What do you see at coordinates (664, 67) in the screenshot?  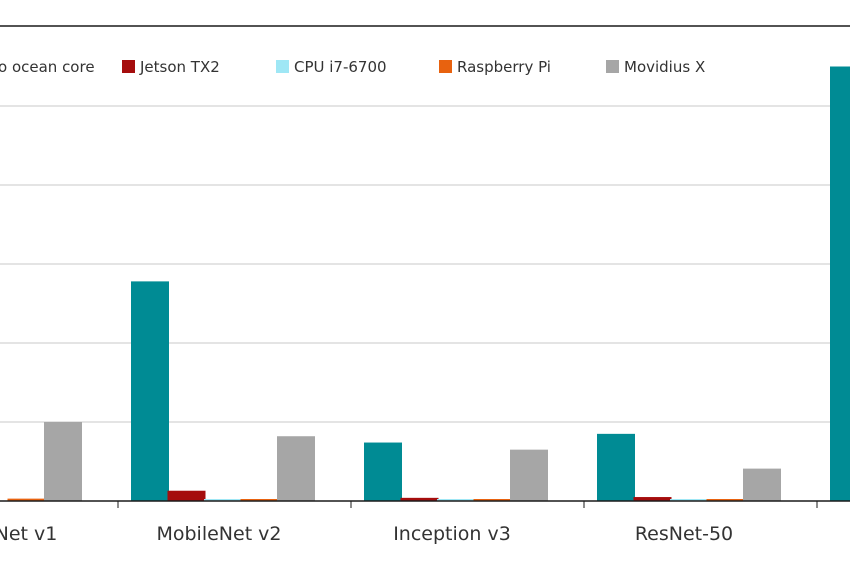 I see `legend-label: Movidius X` at bounding box center [664, 67].